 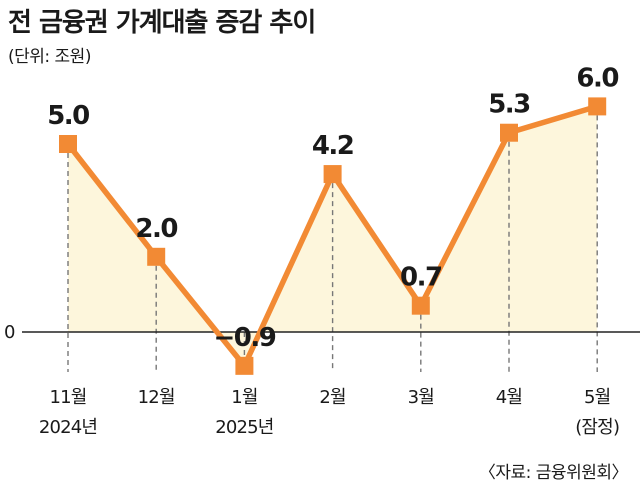 What do you see at coordinates (162, 23) in the screenshot?
I see `chart-title: 전 금융권 가계대출 증감 추이` at bounding box center [162, 23].